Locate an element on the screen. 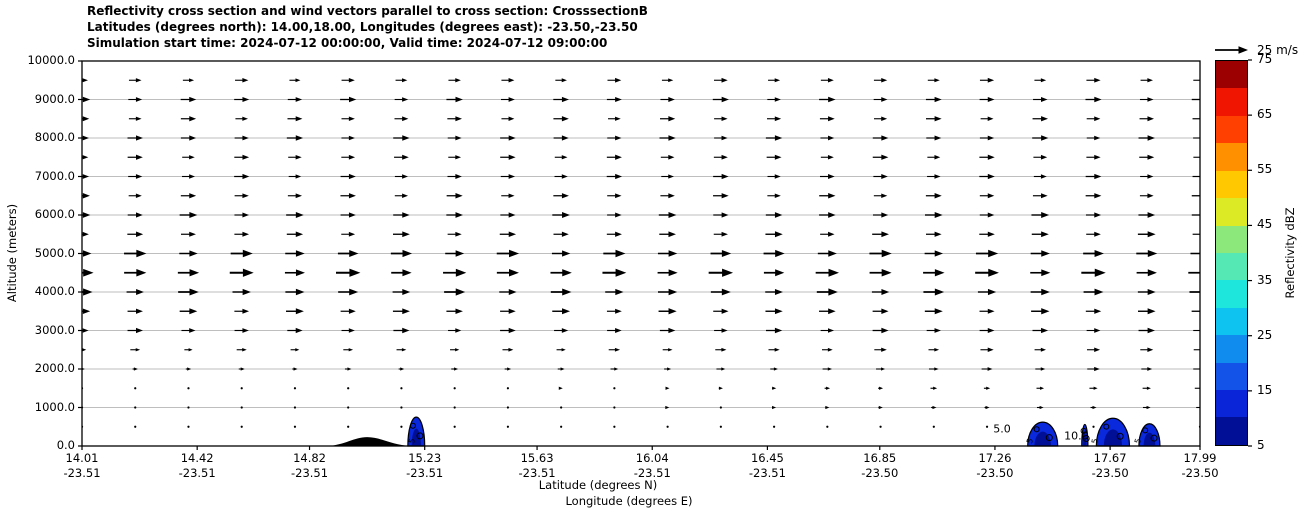 This screenshot has height=526, width=1304. x-tick-lat: 14.01 is located at coordinates (82, 458).